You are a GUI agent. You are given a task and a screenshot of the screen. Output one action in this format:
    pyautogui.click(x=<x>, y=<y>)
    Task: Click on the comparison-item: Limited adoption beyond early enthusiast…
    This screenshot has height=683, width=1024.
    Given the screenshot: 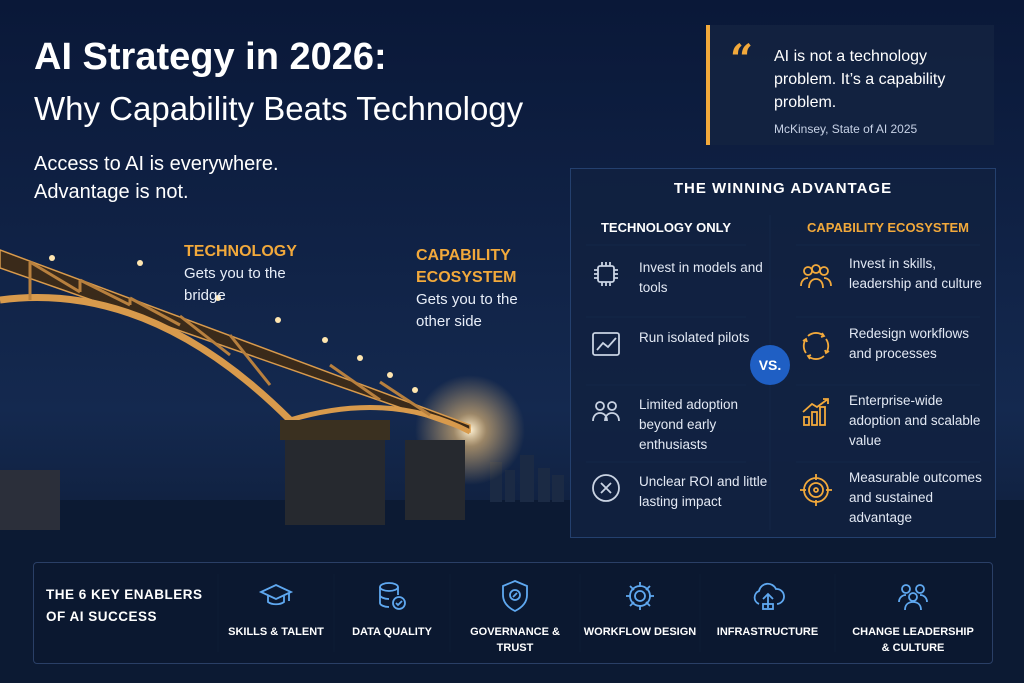 What is the action you would take?
    pyautogui.click(x=689, y=424)
    